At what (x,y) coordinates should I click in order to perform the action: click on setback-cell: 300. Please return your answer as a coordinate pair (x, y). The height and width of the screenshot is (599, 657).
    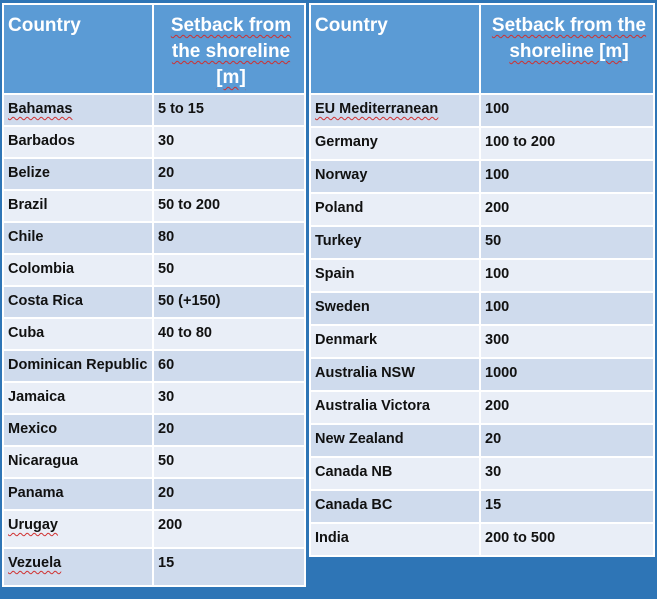
    Looking at the image, I should click on (567, 341).